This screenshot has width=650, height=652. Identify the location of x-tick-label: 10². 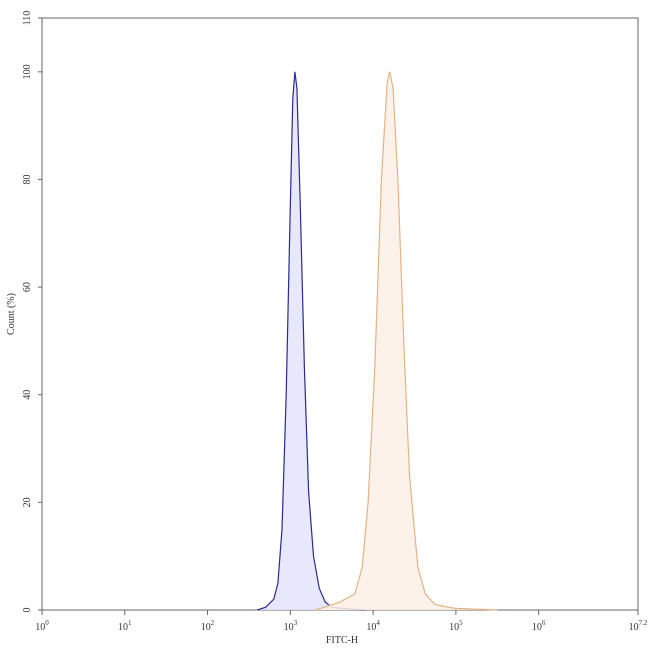
(208, 626).